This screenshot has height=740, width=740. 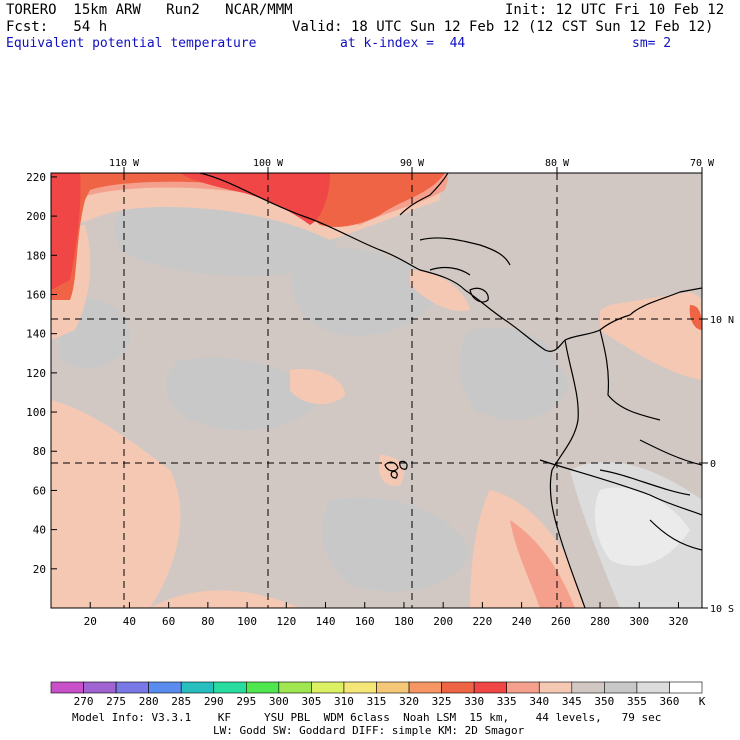 I want to click on y-tick-label: 20, so click(x=39, y=569).